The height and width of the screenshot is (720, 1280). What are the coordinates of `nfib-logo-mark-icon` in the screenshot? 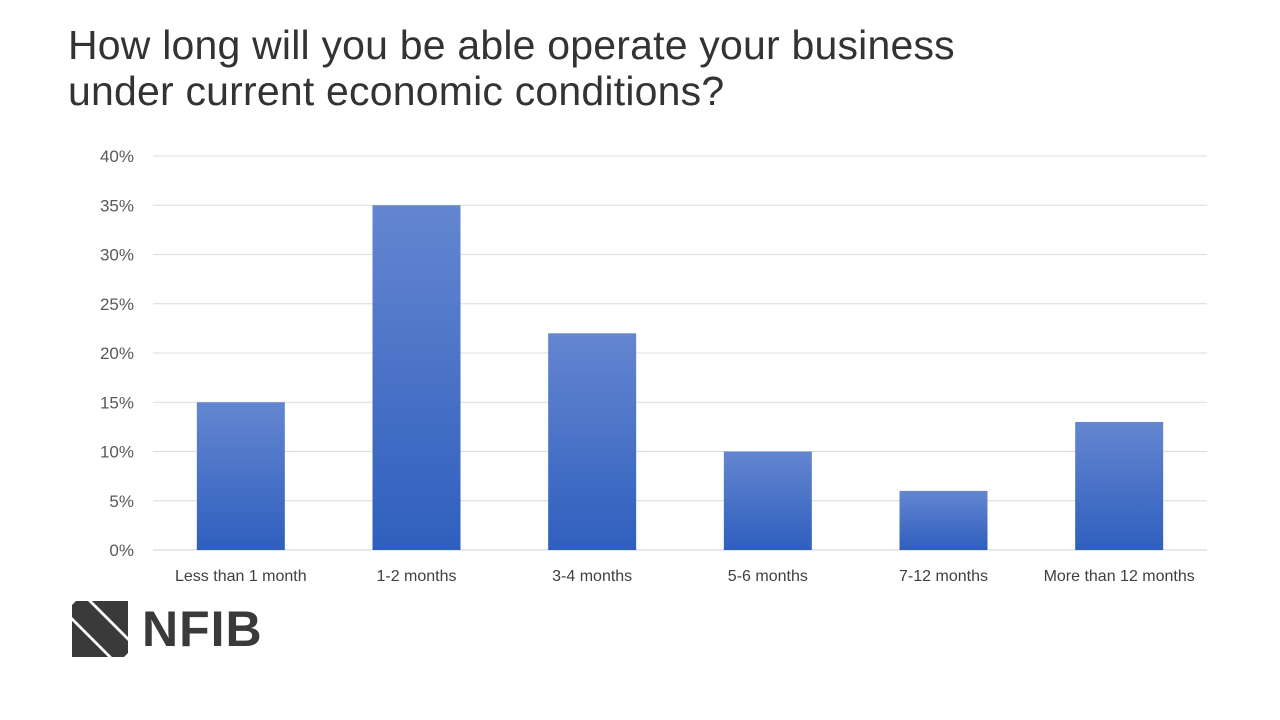 It's located at (100, 629).